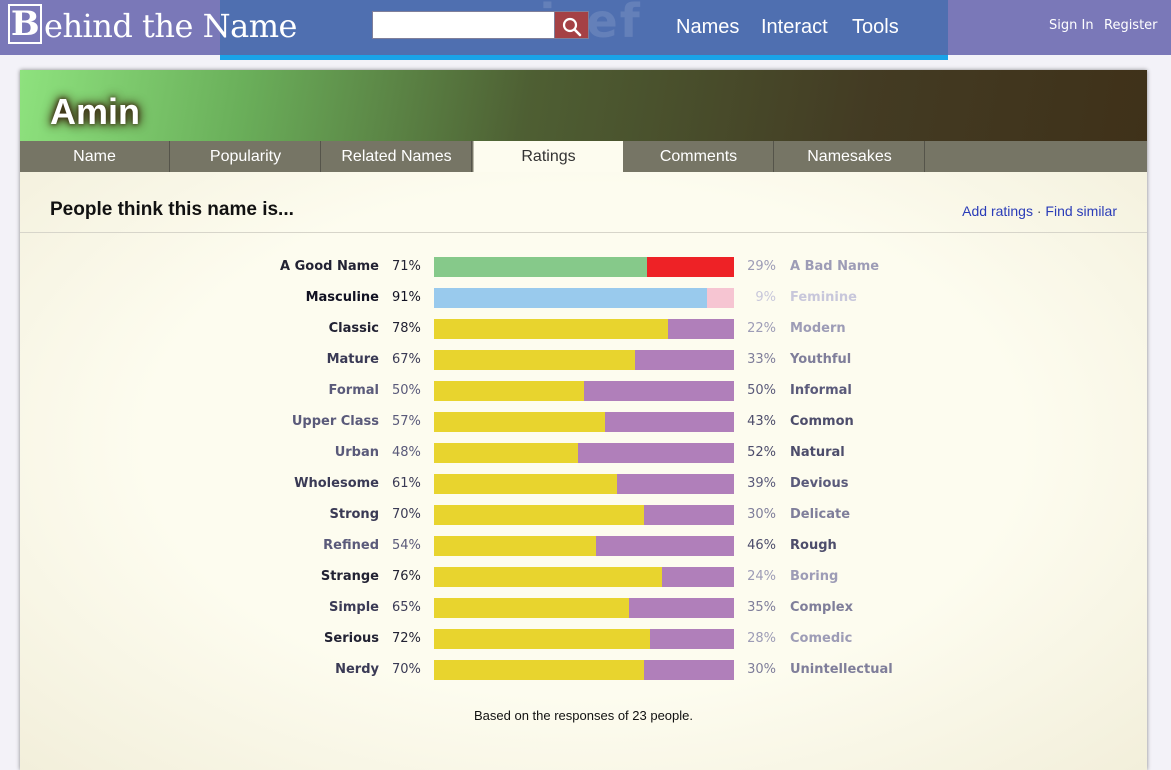 The width and height of the screenshot is (1171, 770). Describe the element at coordinates (997, 211) in the screenshot. I see `add-ratings-link: Add ratings` at that location.